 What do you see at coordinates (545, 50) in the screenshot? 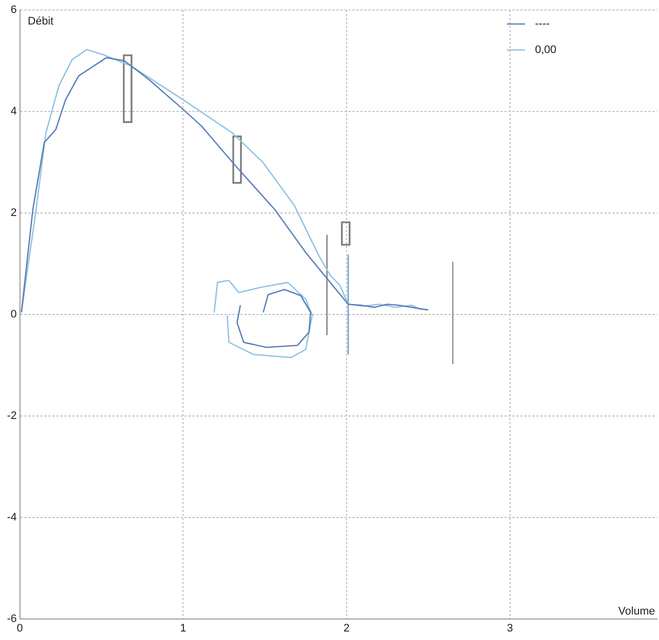
I see `legend-label: 0,00` at bounding box center [545, 50].